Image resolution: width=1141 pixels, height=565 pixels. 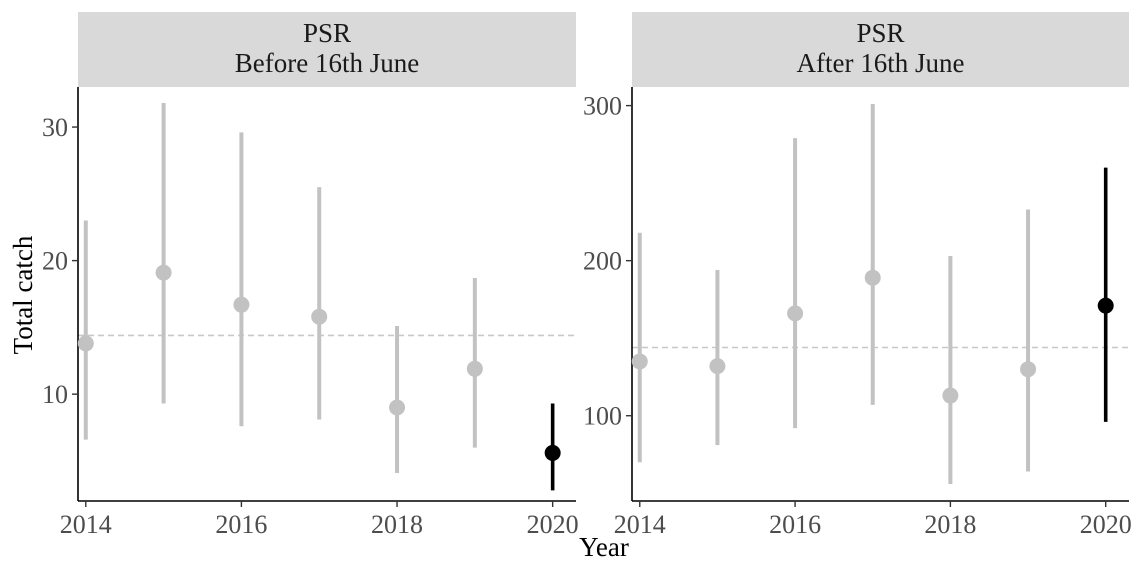 I want to click on facet-subtitle: Before 16th June, so click(x=327, y=63).